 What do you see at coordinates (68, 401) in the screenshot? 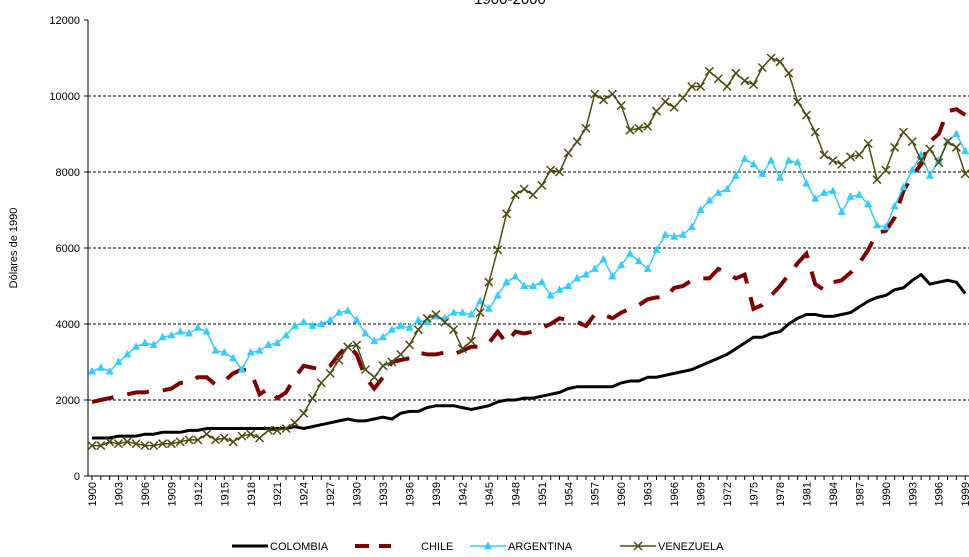
I see `y-tick-label: 2000` at bounding box center [68, 401].